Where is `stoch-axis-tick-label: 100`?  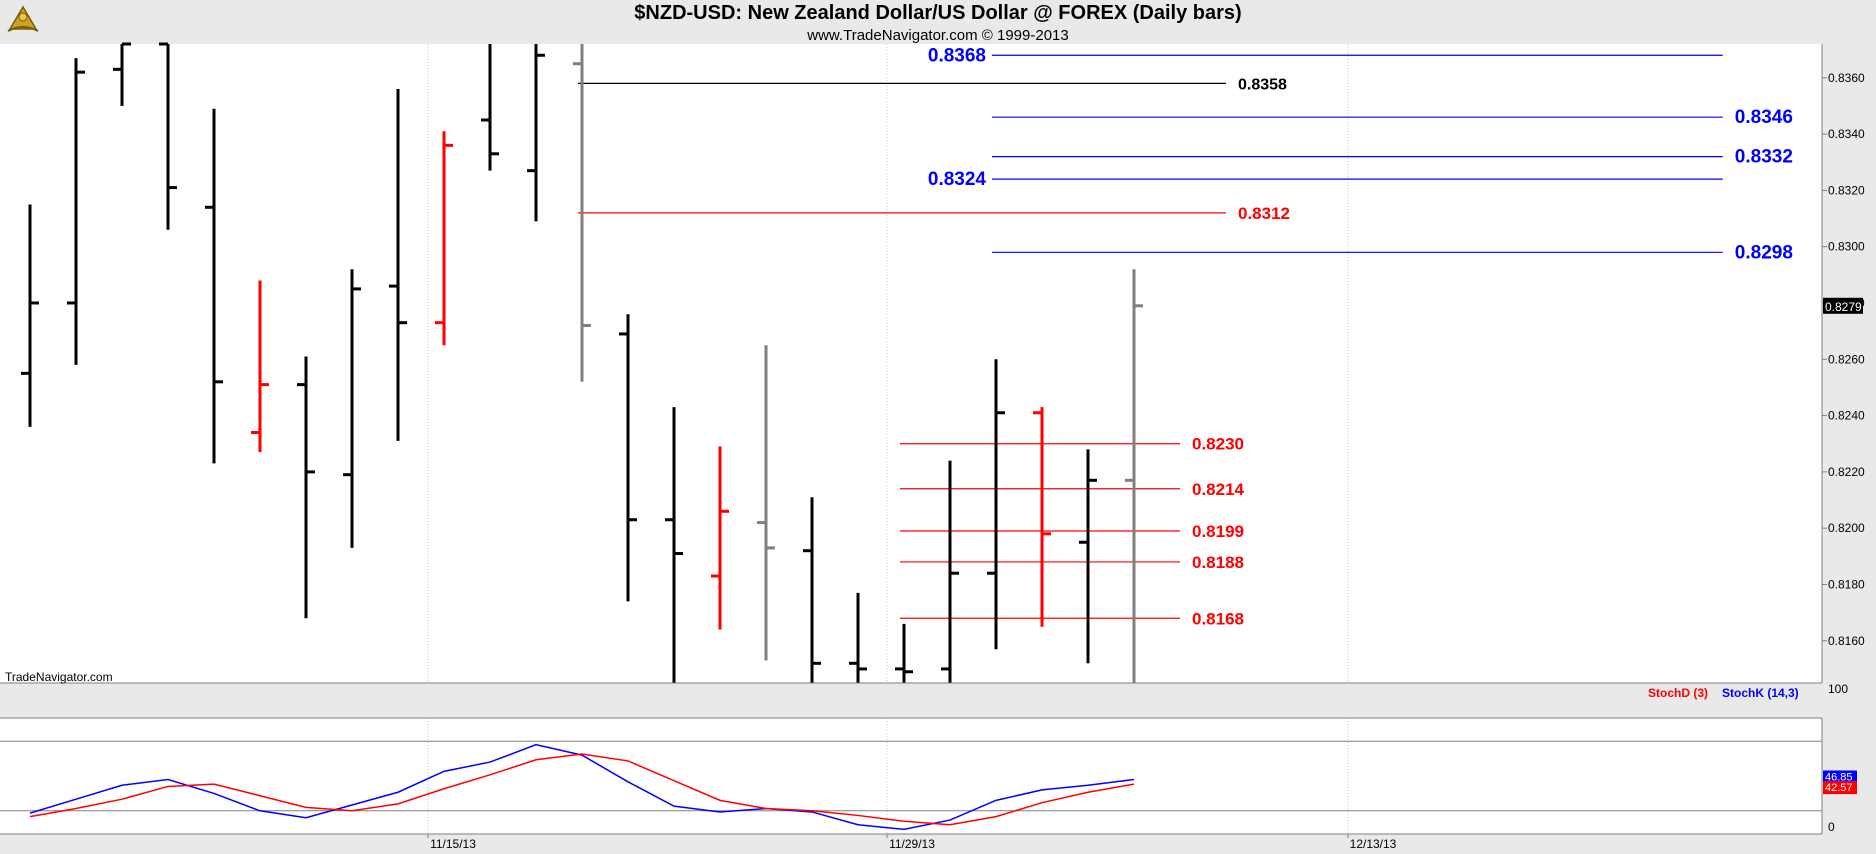
stoch-axis-tick-label: 100 is located at coordinates (1838, 689).